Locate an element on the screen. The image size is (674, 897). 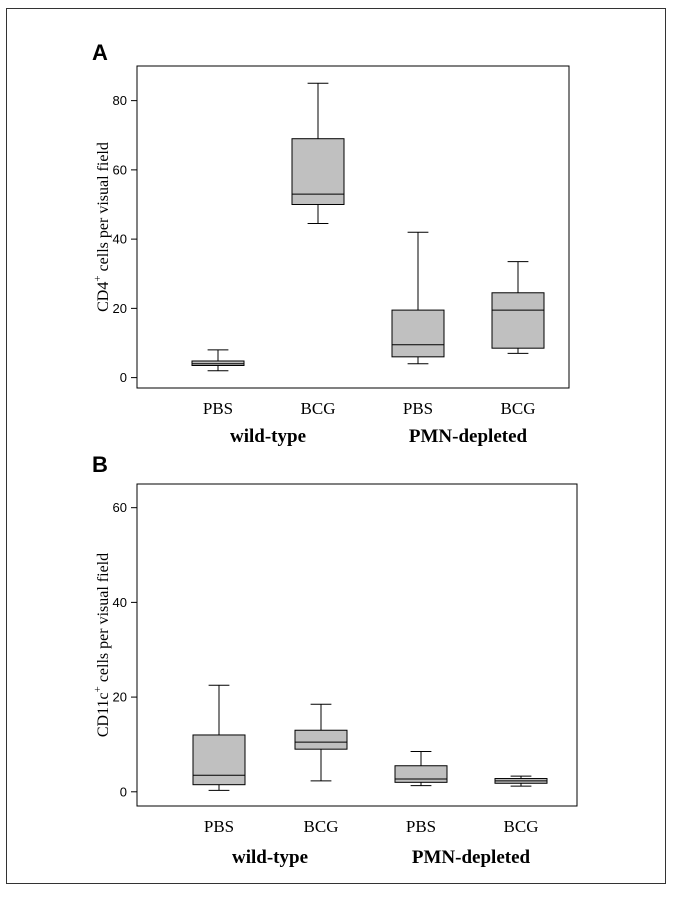
panel-b-box-2-iqr is located at coordinates (321, 739).